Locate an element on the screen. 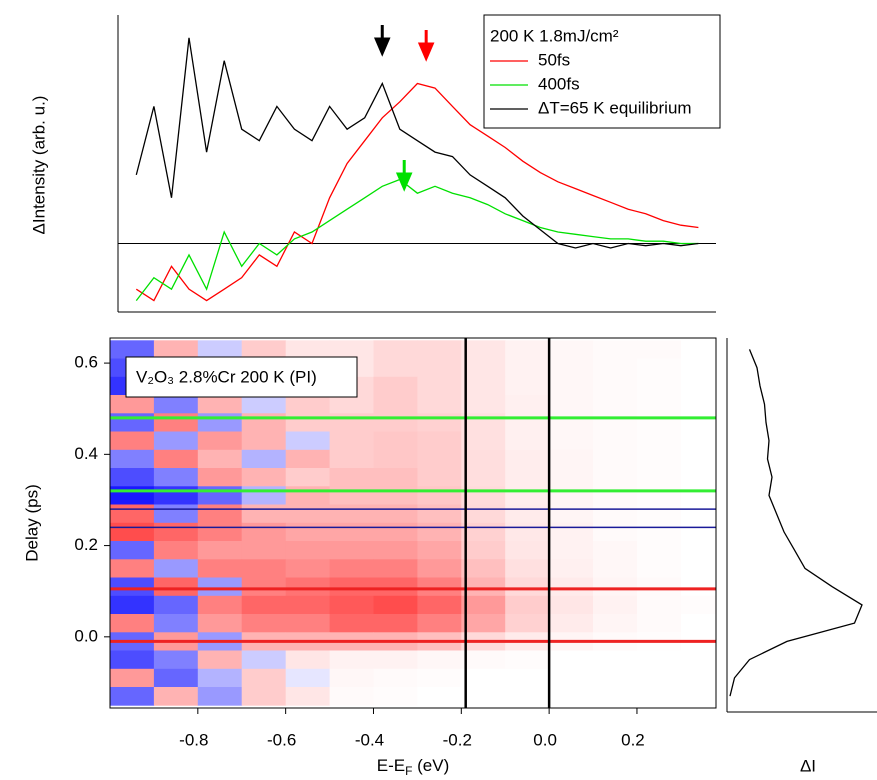 The image size is (877, 780). y-tick-label: 0.0 is located at coordinates (86, 635).